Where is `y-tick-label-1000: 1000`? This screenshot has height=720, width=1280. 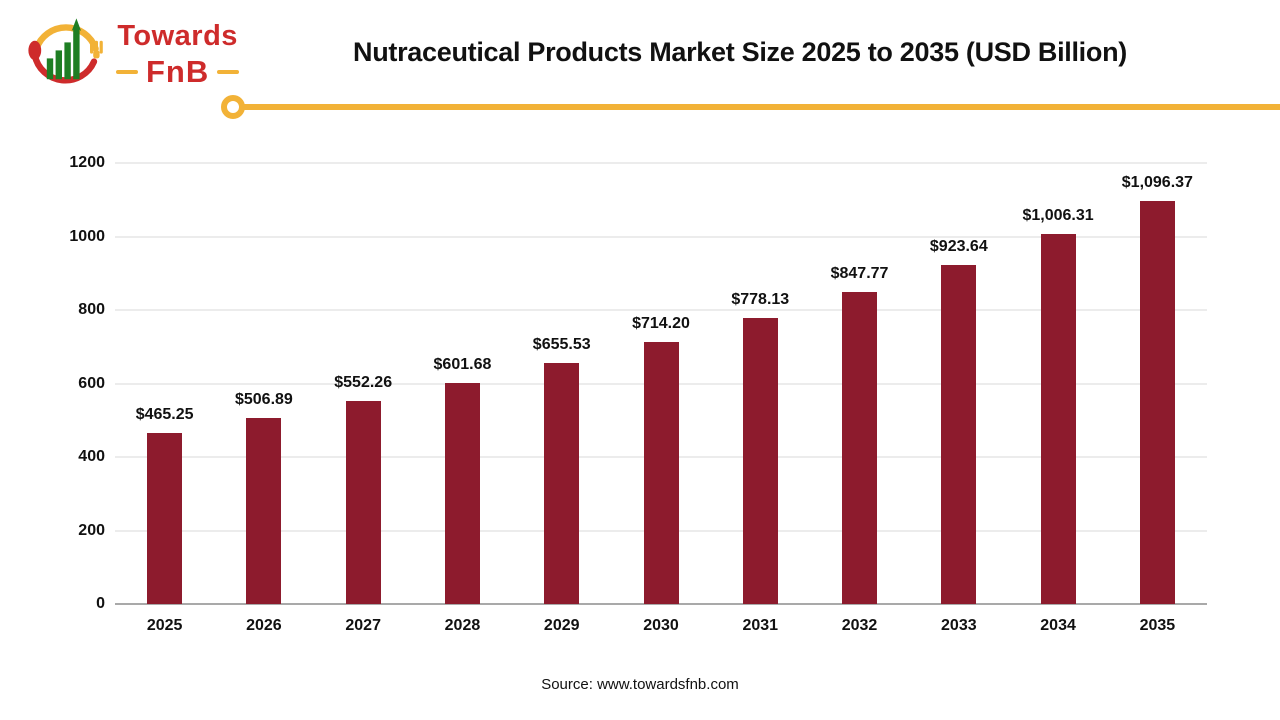 y-tick-label-1000: 1000 is located at coordinates (87, 236).